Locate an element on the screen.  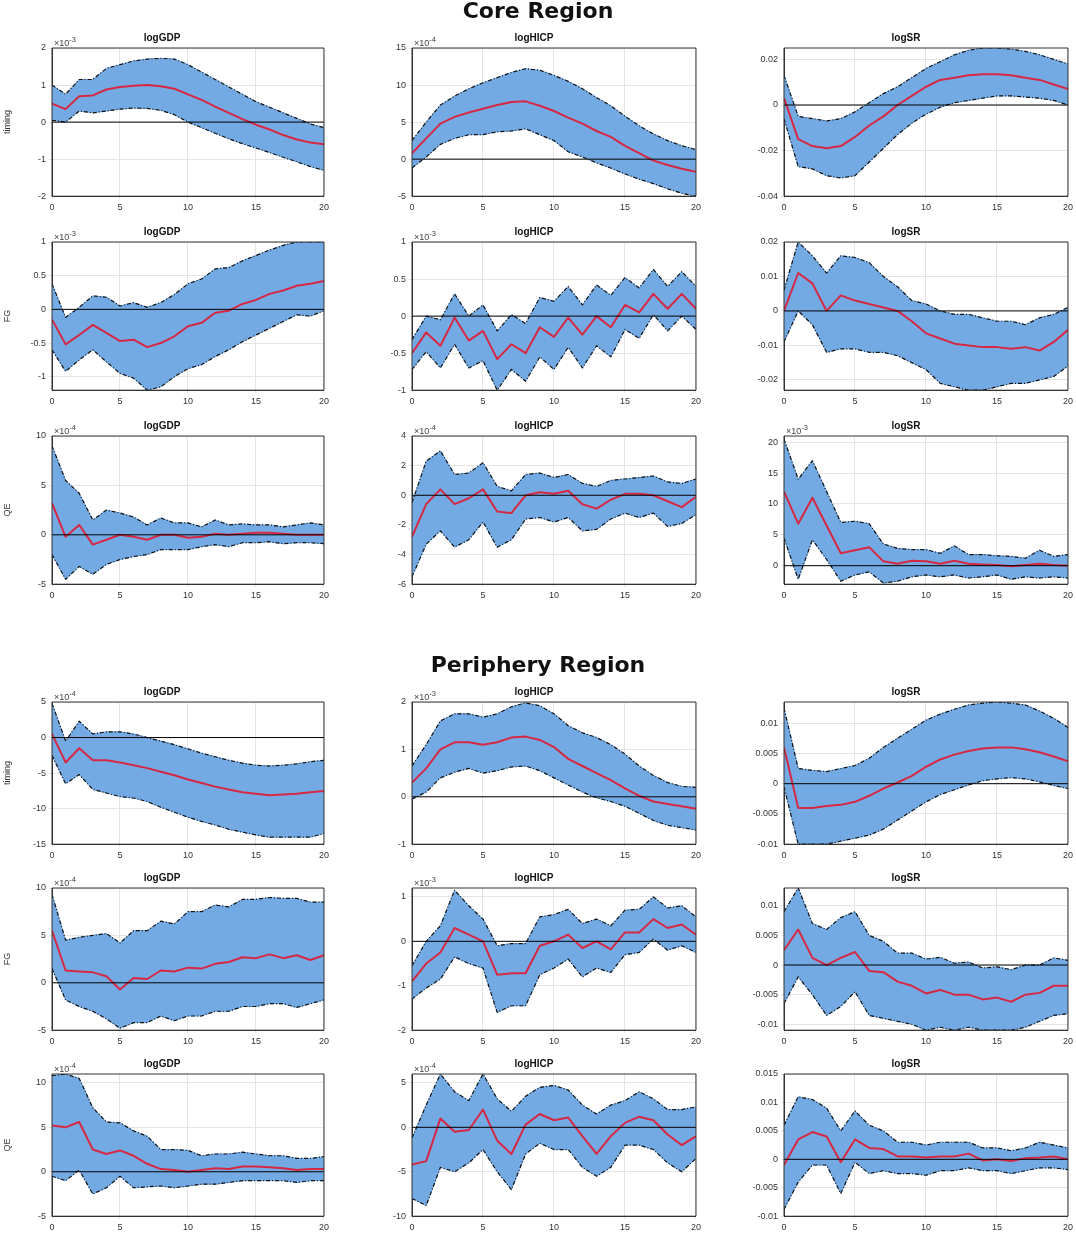
y-tick-label: -0.01 is located at coordinates (767, 843).